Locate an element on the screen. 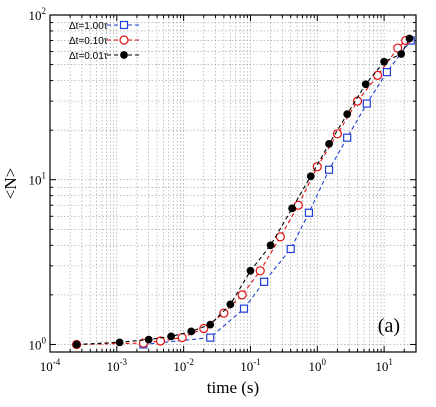 This screenshot has height=407, width=436. x-tick-label: 10⁻⁴ is located at coordinates (50, 365).